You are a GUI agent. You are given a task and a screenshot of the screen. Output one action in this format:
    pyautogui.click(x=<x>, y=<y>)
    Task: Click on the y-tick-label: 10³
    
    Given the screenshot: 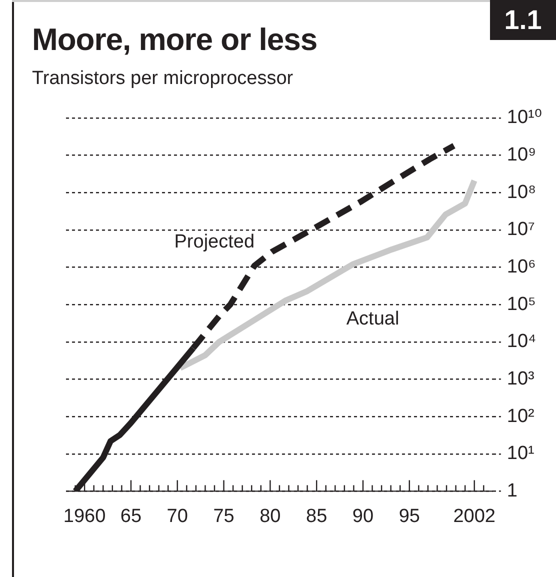 What is the action you would take?
    pyautogui.click(x=520, y=379)
    